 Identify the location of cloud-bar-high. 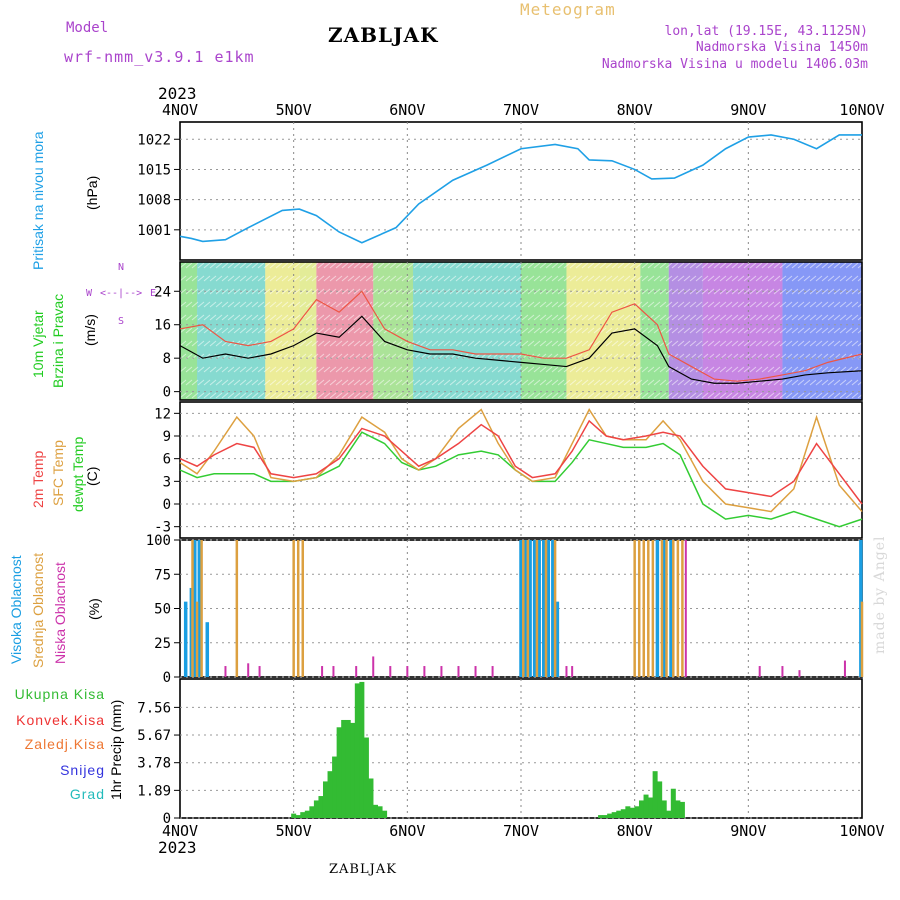
(539, 608).